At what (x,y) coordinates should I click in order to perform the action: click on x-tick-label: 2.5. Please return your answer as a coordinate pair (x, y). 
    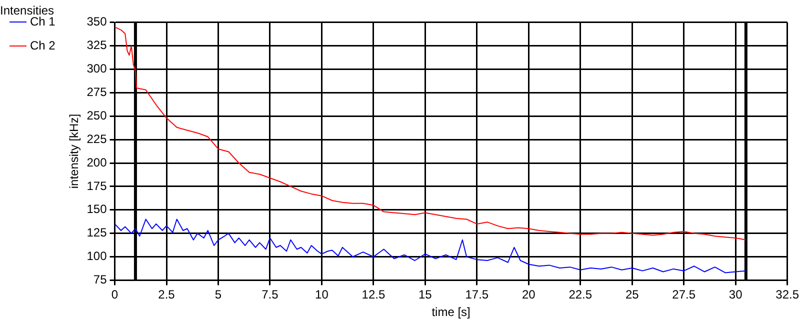
    Looking at the image, I should click on (167, 295).